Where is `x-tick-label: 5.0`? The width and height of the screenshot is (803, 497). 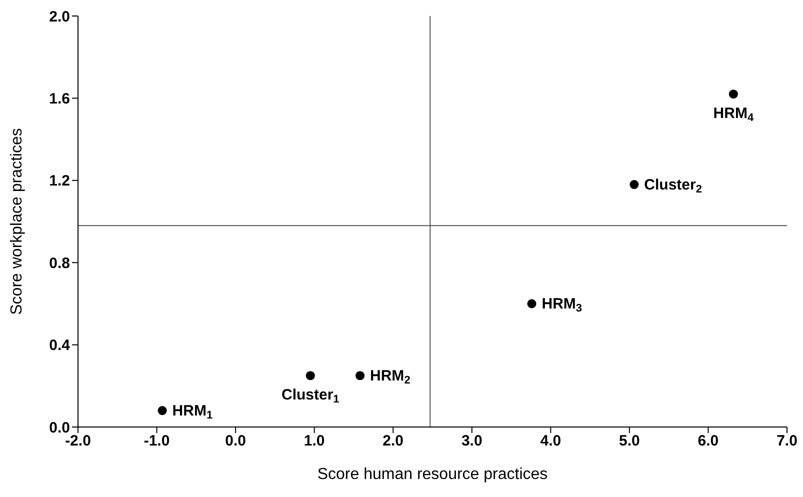
x-tick-label: 5.0 is located at coordinates (629, 441).